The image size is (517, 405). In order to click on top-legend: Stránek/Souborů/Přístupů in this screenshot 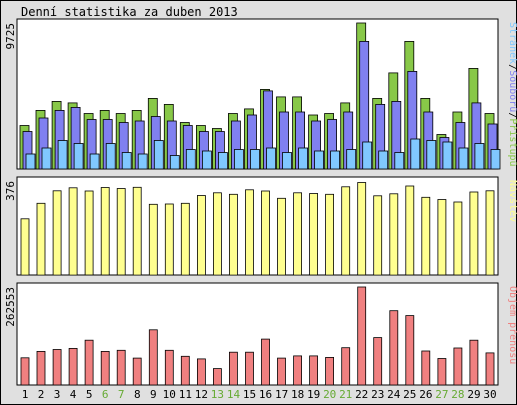, I will do `click(512, 94)`.